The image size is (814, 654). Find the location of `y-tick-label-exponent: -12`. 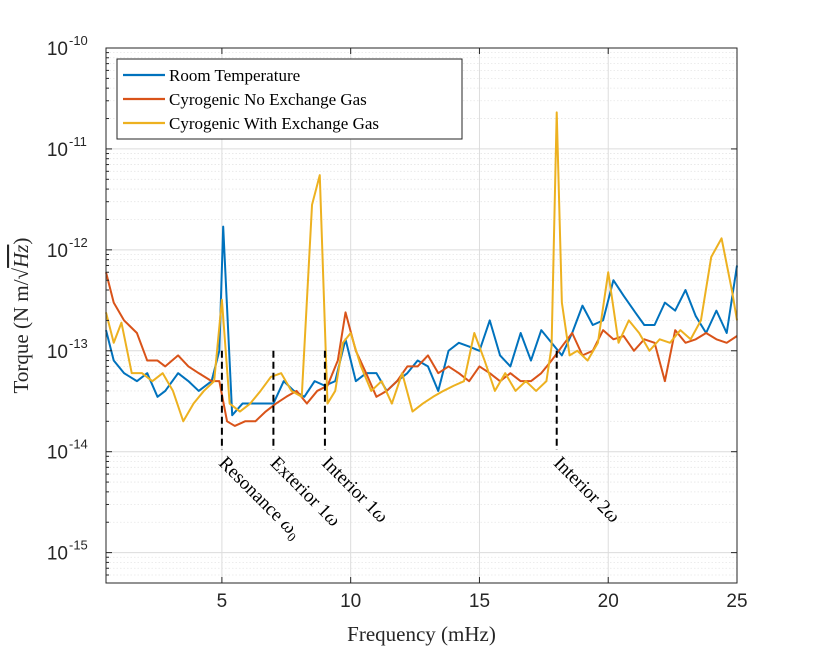

y-tick-label-exponent: -12 is located at coordinates (78, 242).